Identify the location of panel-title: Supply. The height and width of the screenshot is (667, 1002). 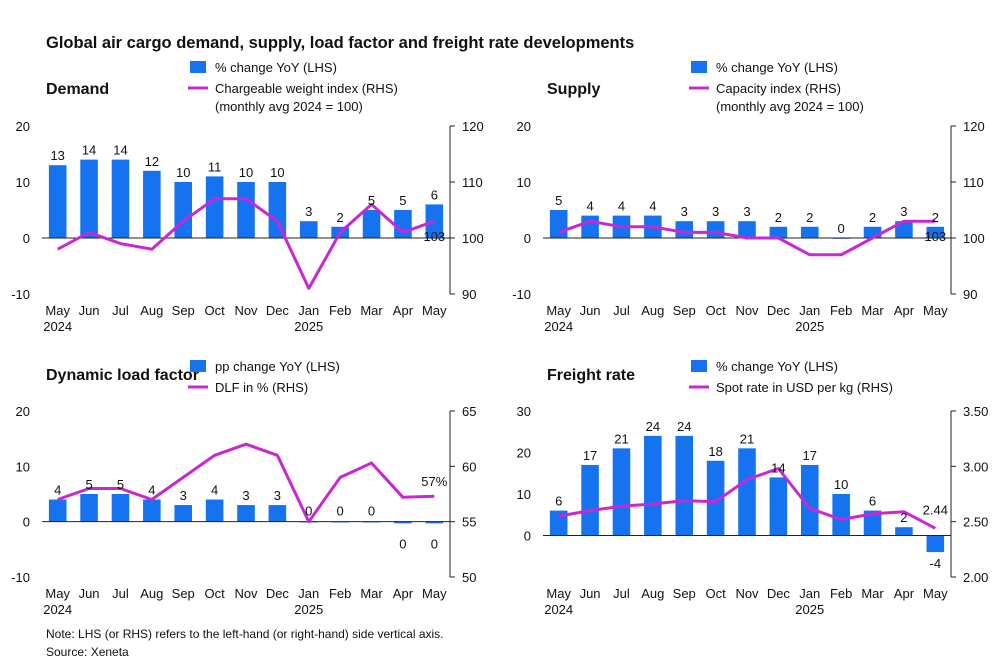
(573, 89).